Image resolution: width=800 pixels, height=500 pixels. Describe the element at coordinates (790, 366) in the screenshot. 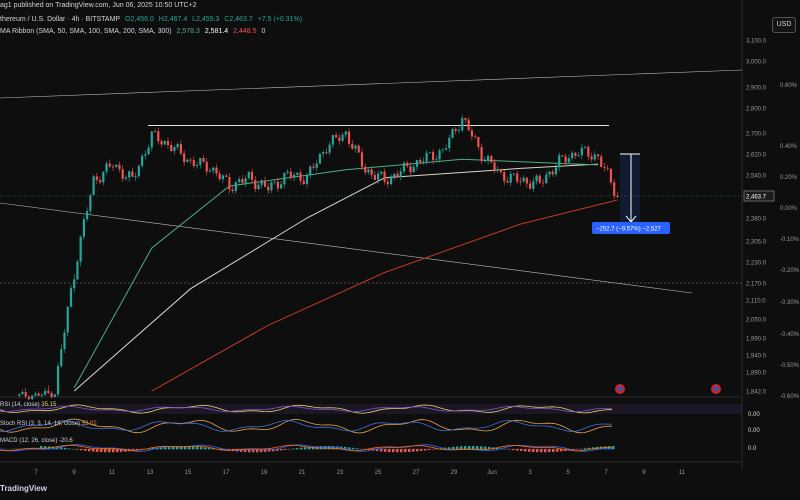

I see `pct-axis-label-8: -0.50%` at that location.